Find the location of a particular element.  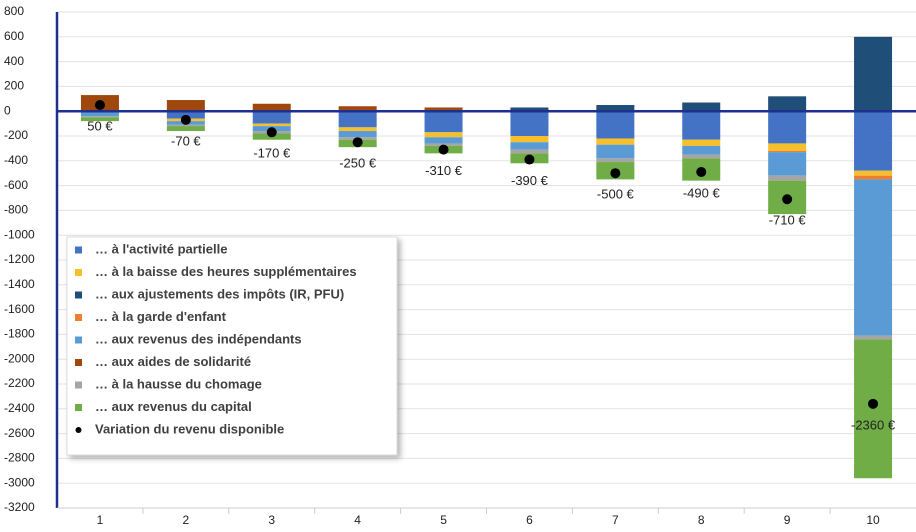

point-label: -170 € is located at coordinates (272, 153).